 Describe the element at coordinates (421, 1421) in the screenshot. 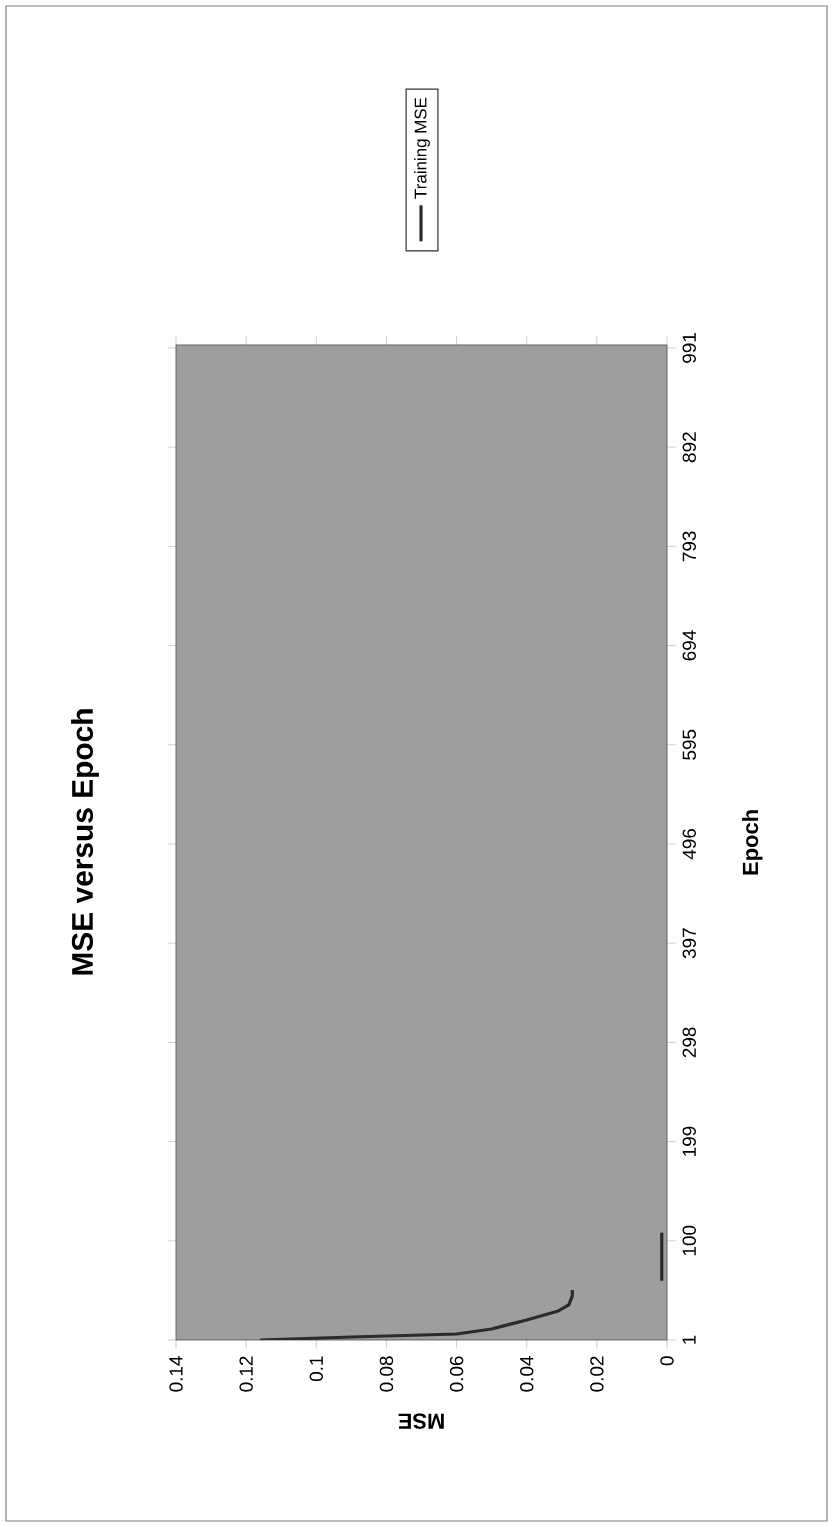

I see `x-axis-title: MSE` at that location.